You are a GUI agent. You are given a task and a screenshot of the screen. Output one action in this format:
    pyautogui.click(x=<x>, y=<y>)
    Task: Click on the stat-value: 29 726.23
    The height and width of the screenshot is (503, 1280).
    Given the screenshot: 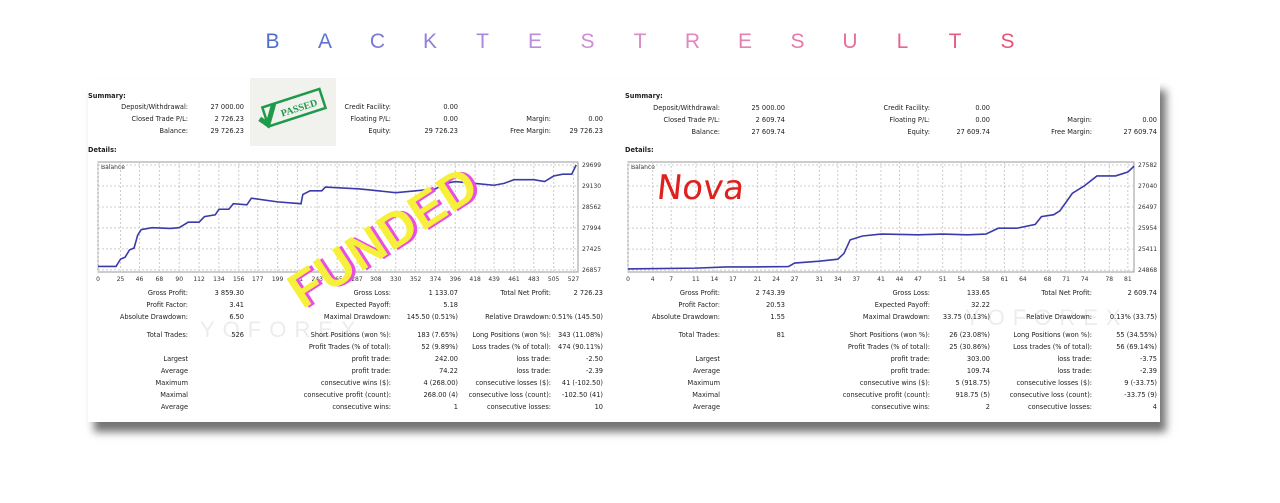 What is the action you would take?
    pyautogui.click(x=586, y=131)
    